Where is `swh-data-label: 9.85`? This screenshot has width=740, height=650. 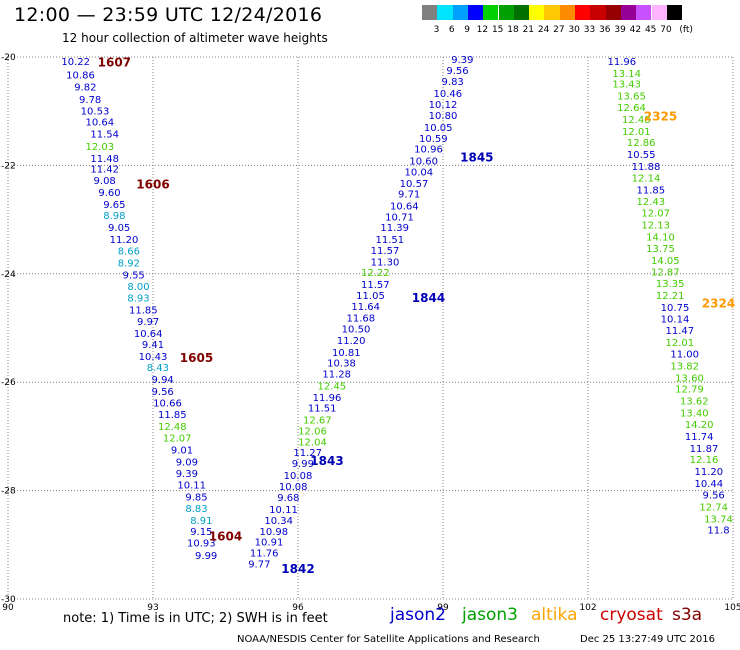 swh-data-label: 9.85 is located at coordinates (196, 498).